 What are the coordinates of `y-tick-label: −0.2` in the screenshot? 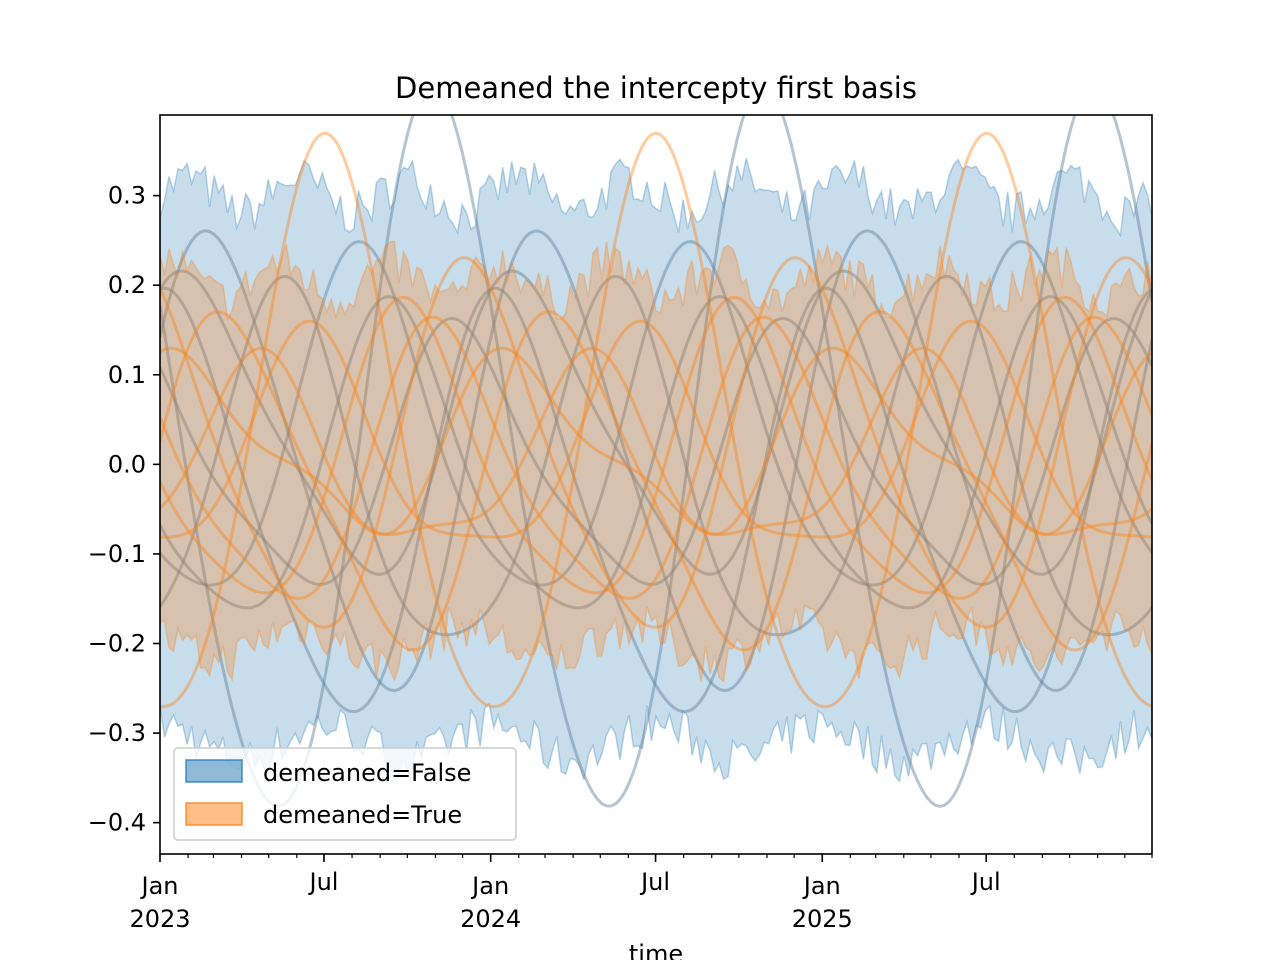 It's located at (117, 643).